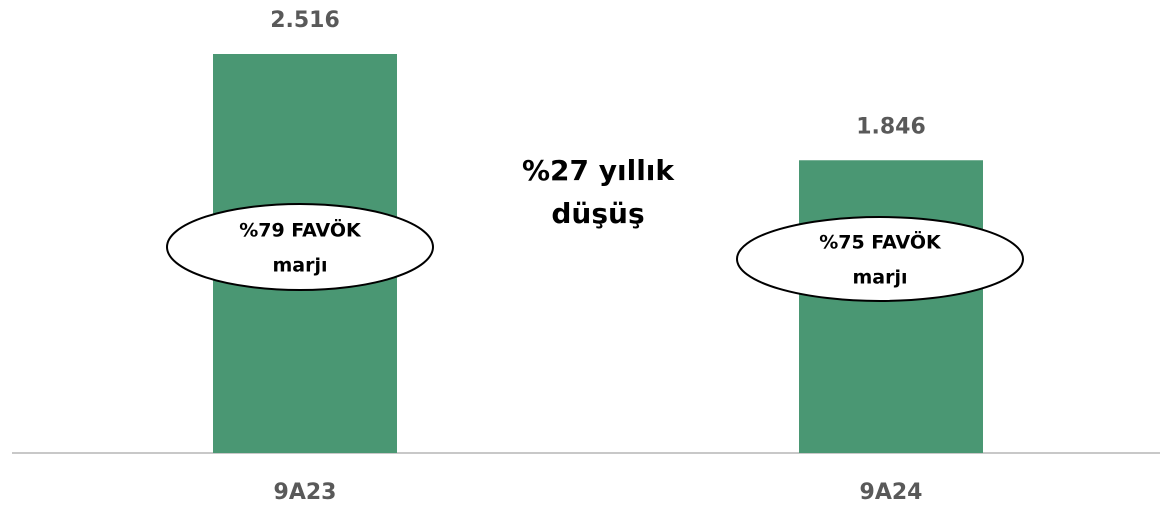 This screenshot has height=508, width=1167. I want to click on x-tick-label: 9A24, so click(891, 492).